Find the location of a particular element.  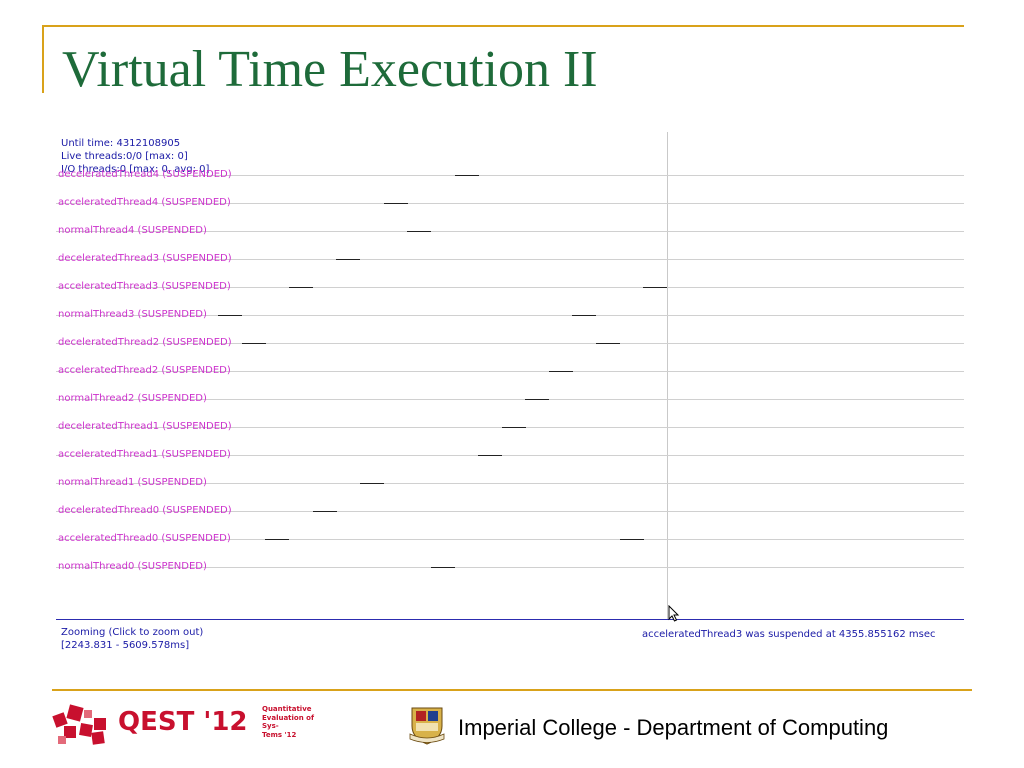

qest-tagline-line: Tems '12 is located at coordinates (279, 734).